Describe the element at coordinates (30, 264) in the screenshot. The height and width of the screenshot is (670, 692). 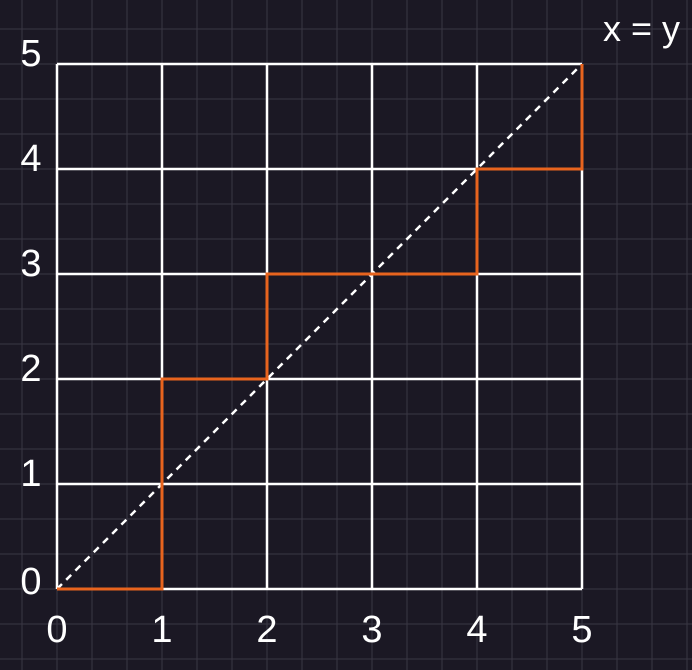
I see `y-tick-label: 3` at that location.